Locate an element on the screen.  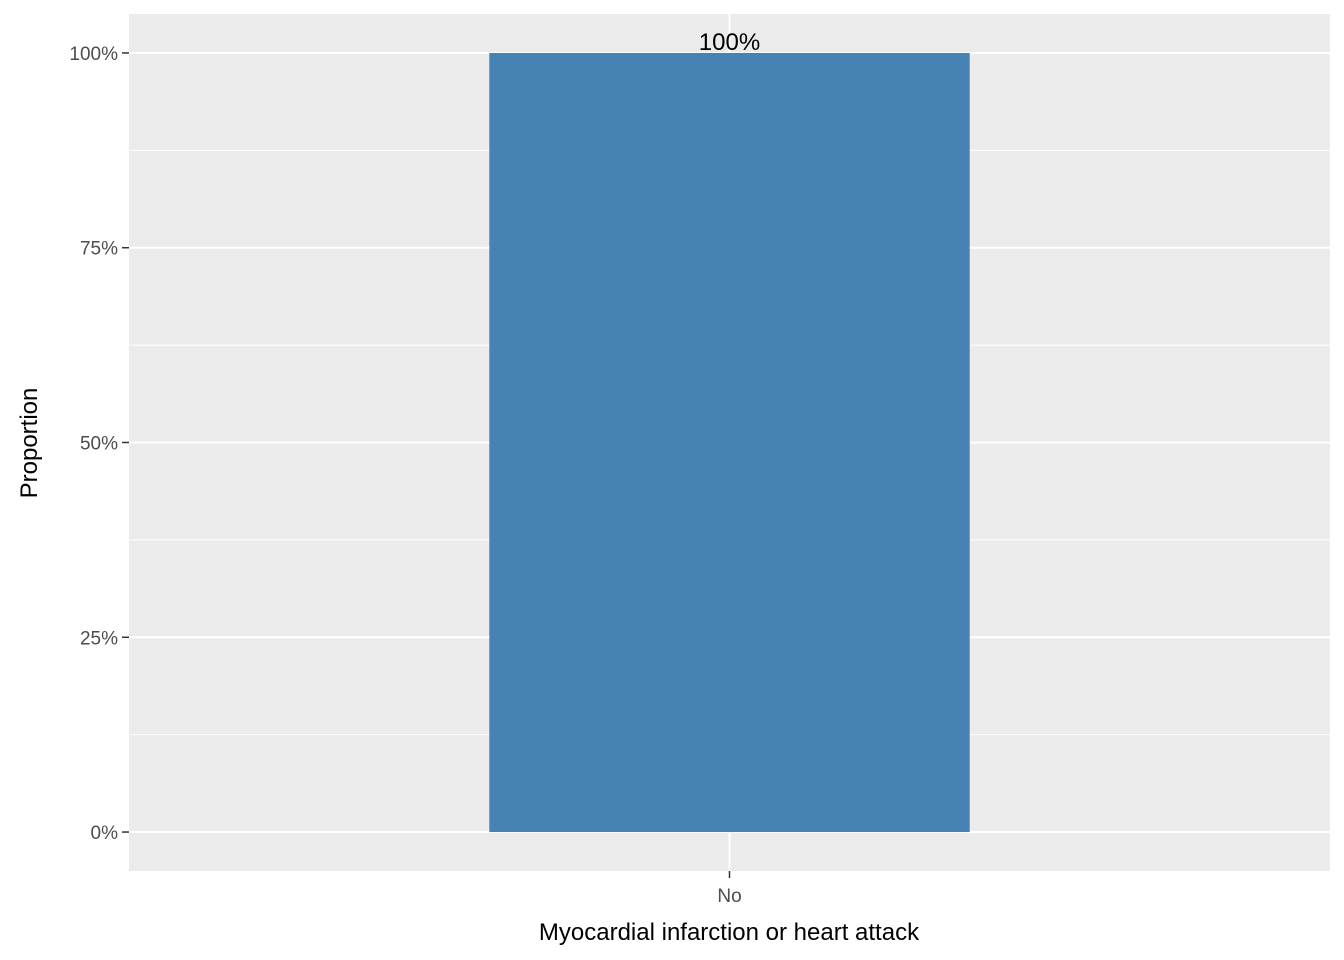
y-axis-title: Proportion is located at coordinates (29, 443).